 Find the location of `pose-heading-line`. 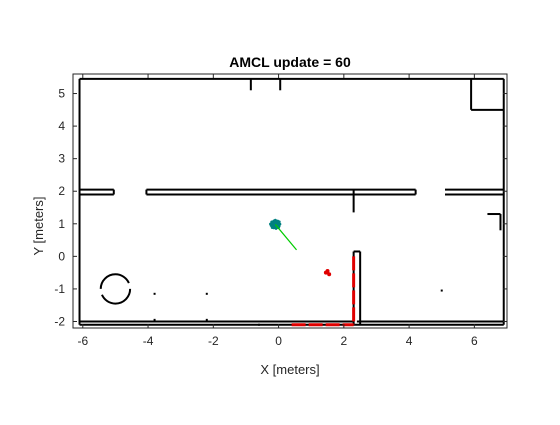

pose-heading-line is located at coordinates (285, 237).